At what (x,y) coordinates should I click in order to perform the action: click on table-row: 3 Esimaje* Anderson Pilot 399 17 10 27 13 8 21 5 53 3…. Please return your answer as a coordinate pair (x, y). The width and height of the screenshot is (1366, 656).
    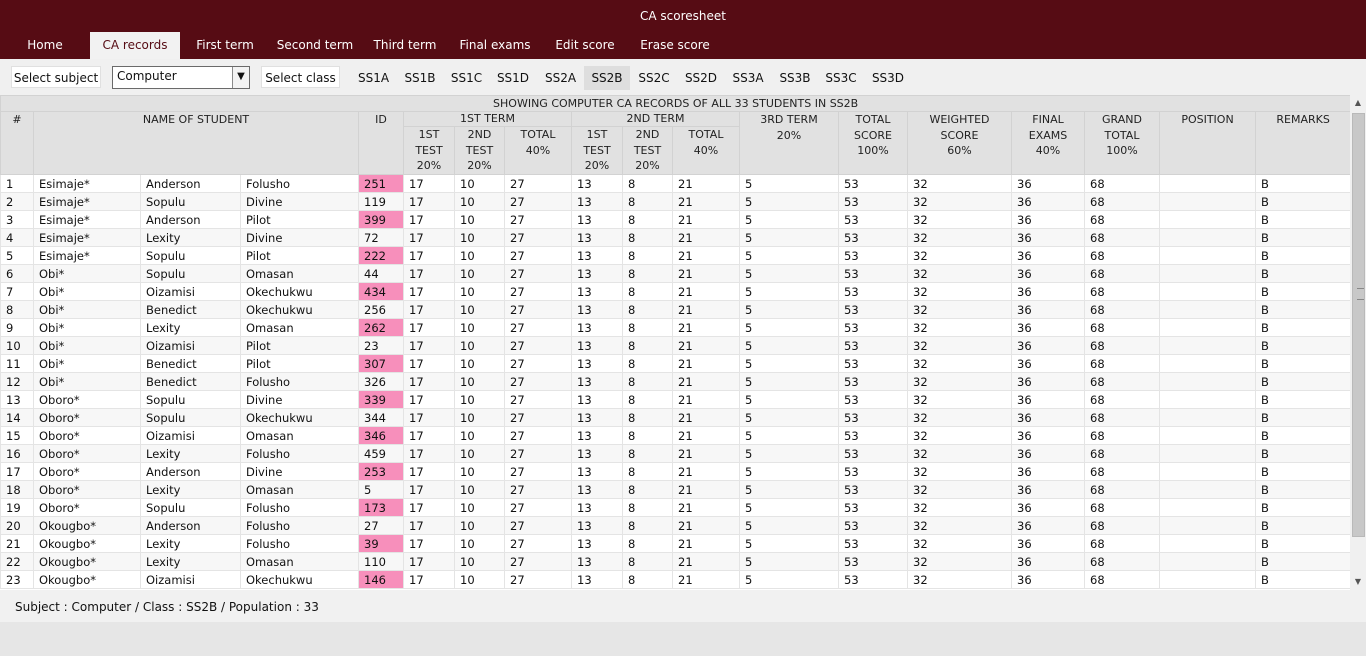
    Looking at the image, I should click on (675, 219).